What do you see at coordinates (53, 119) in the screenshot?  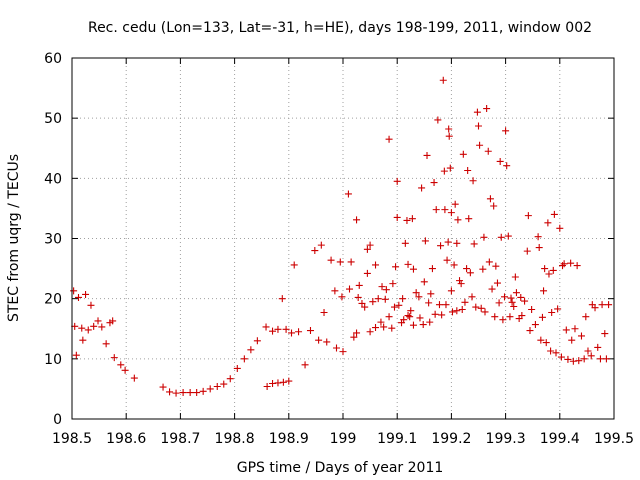 I see `y-tick-label: 50` at bounding box center [53, 119].